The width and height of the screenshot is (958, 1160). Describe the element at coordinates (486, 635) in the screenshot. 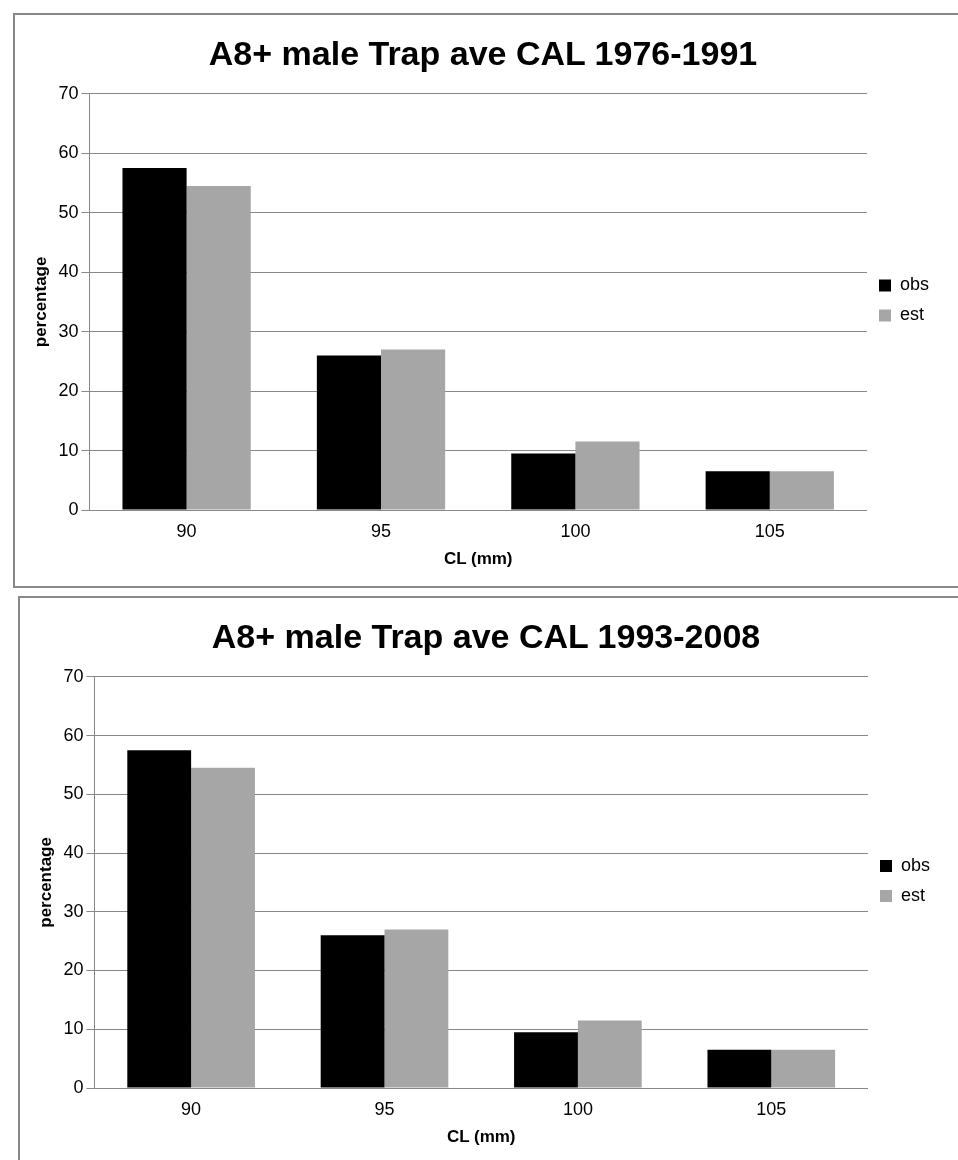

I see `chart-title: A8+ male Trap ave CAL 1993-2008` at that location.